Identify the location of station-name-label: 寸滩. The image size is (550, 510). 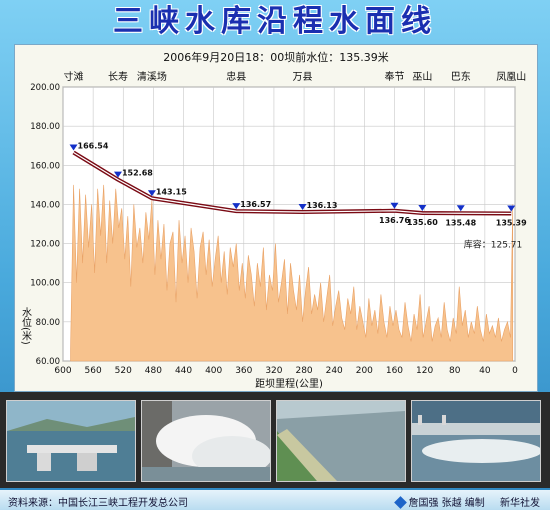
(74, 76).